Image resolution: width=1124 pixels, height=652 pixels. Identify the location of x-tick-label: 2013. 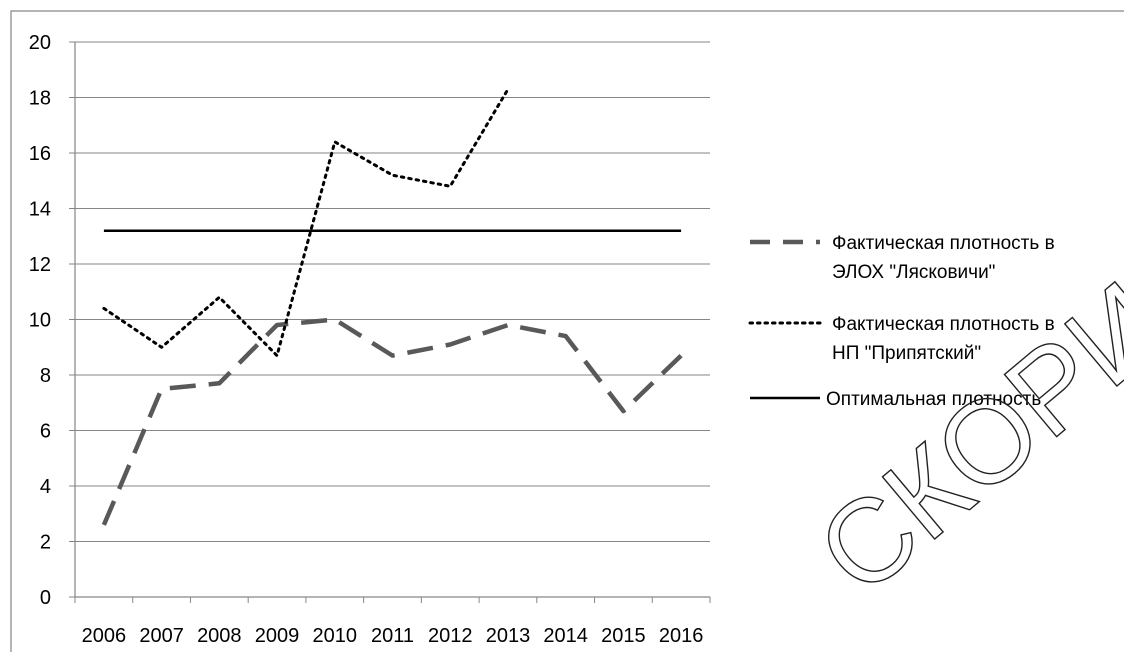
(508, 636).